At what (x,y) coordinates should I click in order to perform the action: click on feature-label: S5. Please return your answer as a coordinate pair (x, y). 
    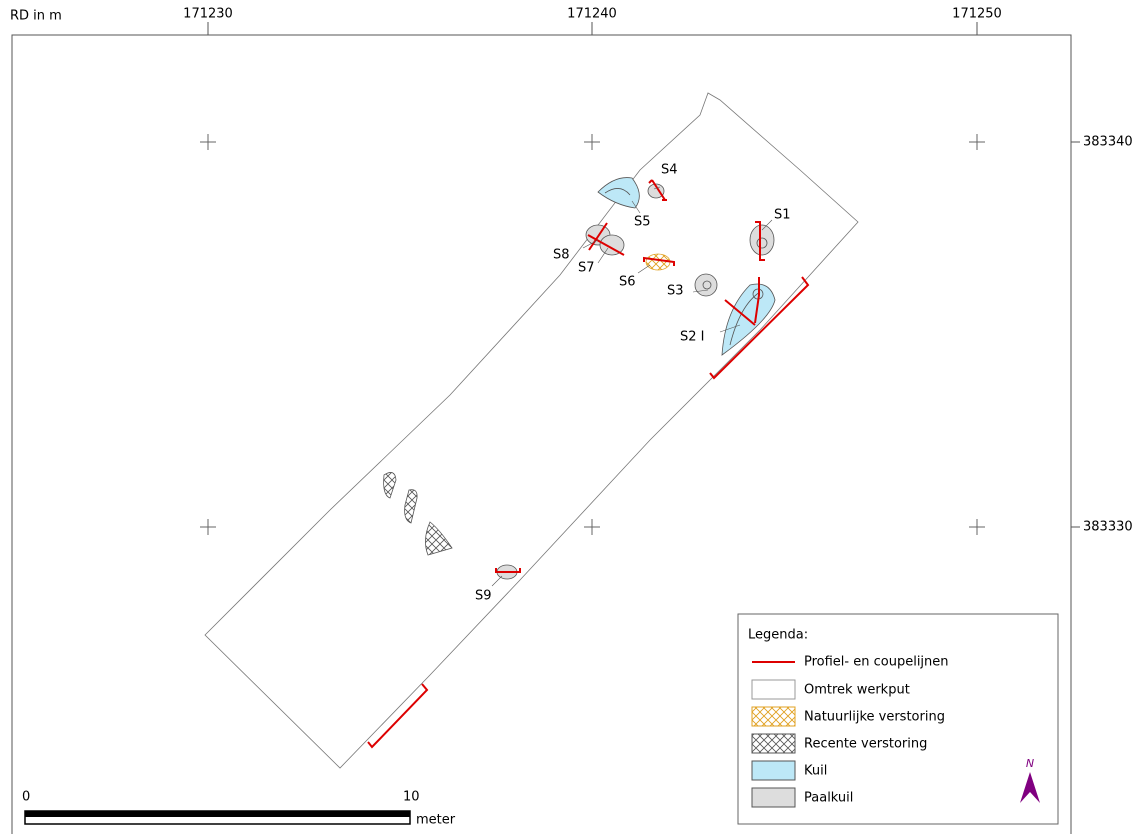
    Looking at the image, I should click on (642, 222).